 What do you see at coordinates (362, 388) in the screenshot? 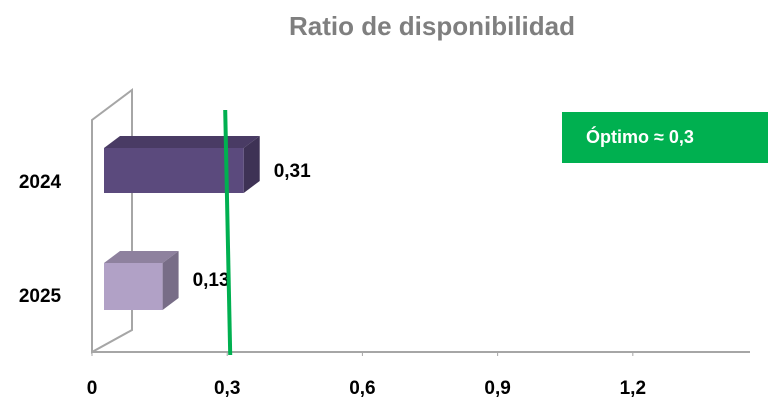
I see `x-tick-label: 0,6` at bounding box center [362, 388].